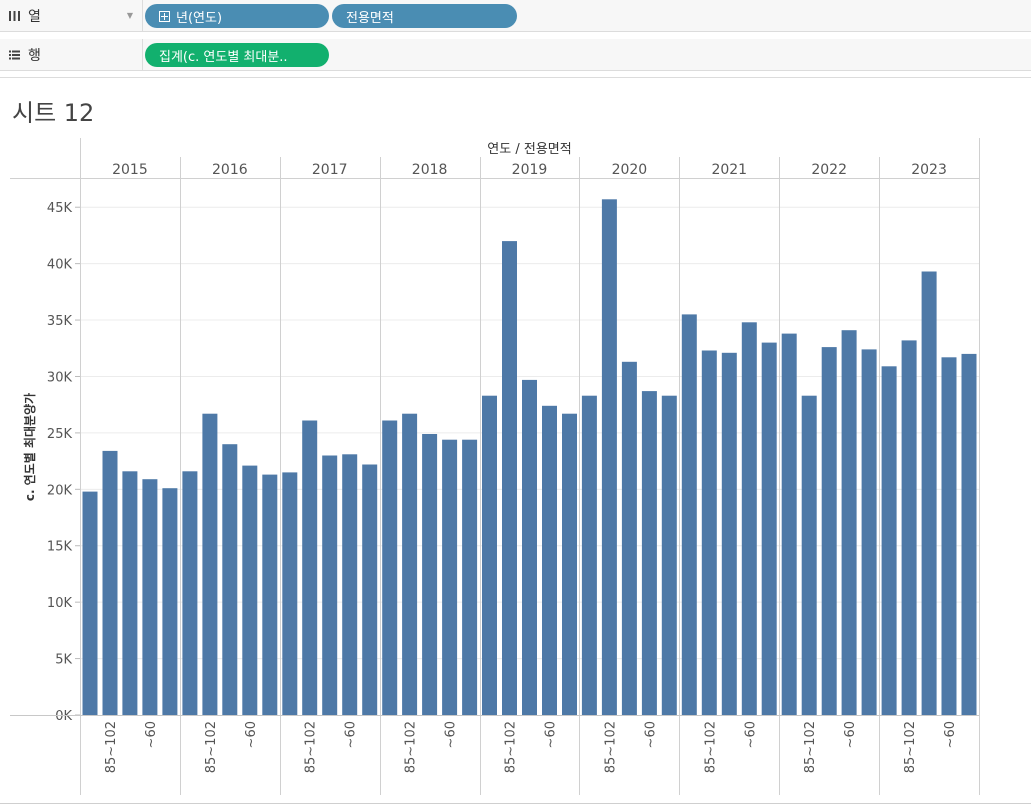 The width and height of the screenshot is (1031, 806). I want to click on y-tick-label: 5K, so click(63, 660).